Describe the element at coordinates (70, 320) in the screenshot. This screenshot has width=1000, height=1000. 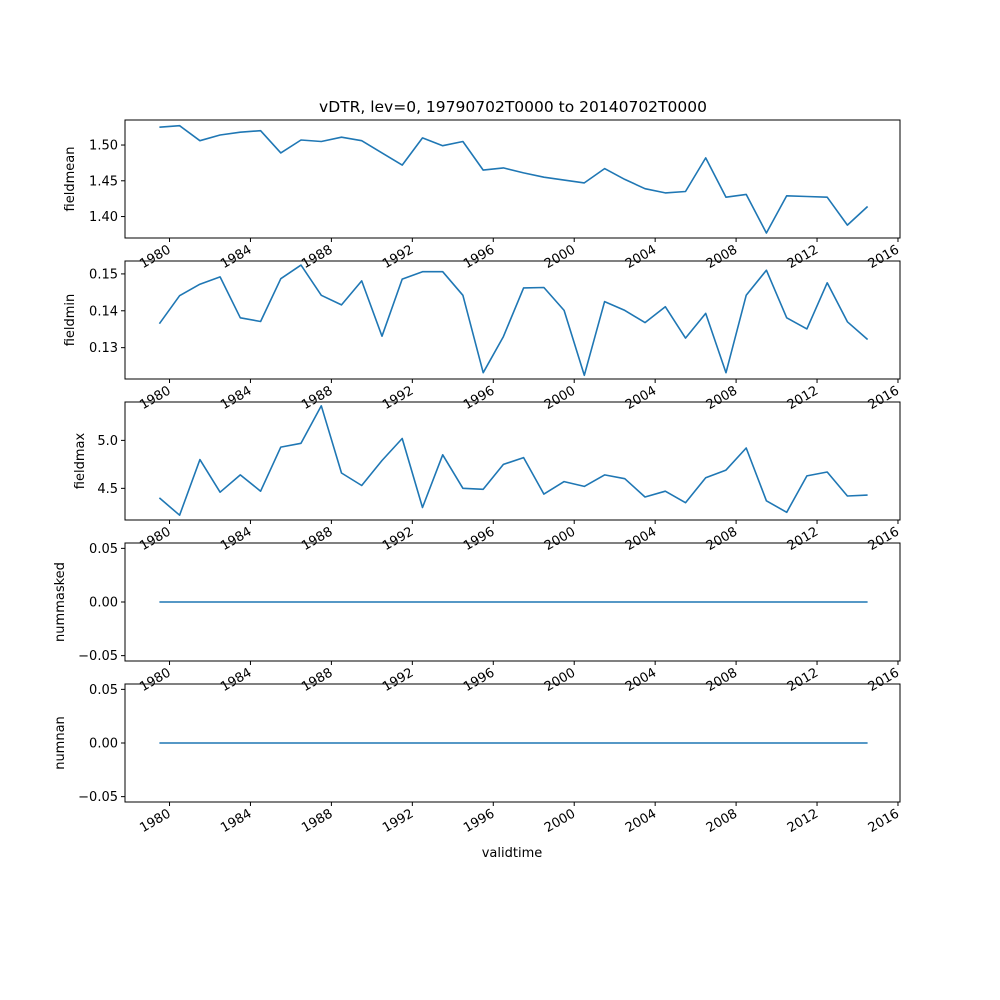
I see `y-axis-label: fieldmin` at that location.